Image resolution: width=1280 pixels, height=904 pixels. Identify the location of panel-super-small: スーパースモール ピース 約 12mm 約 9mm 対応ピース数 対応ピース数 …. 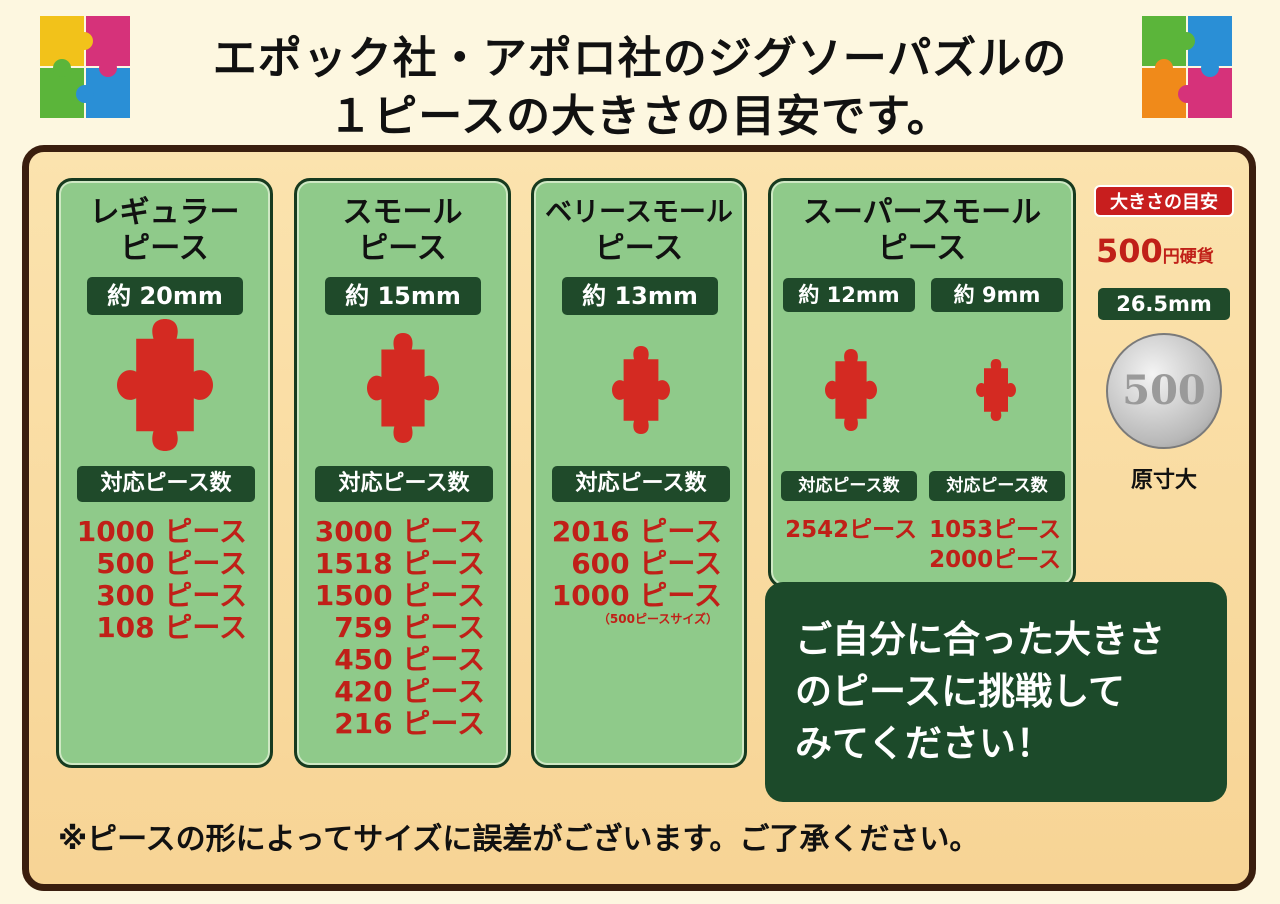
(922, 383).